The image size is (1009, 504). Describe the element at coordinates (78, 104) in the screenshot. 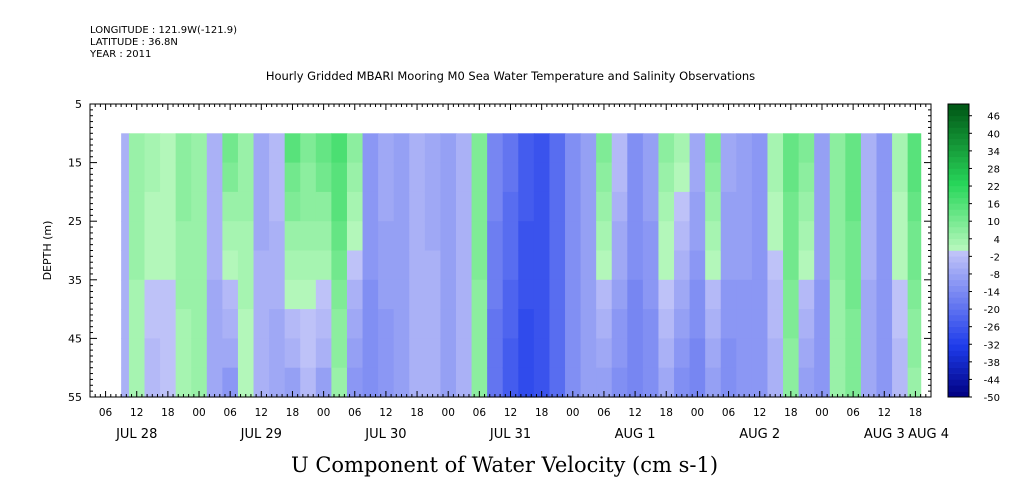

I see `y-tick-label: 5` at that location.